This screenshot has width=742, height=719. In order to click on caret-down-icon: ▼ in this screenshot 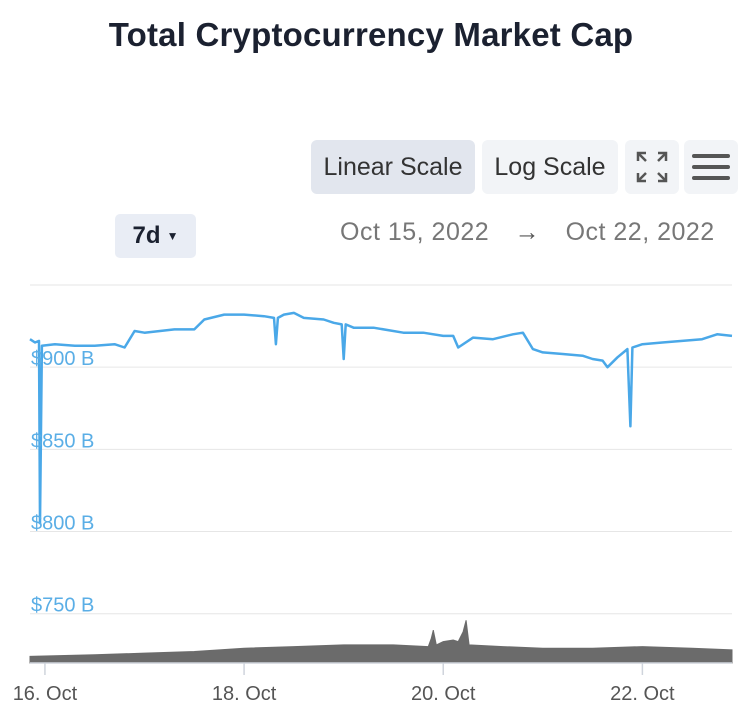, I will do `click(172, 236)`.